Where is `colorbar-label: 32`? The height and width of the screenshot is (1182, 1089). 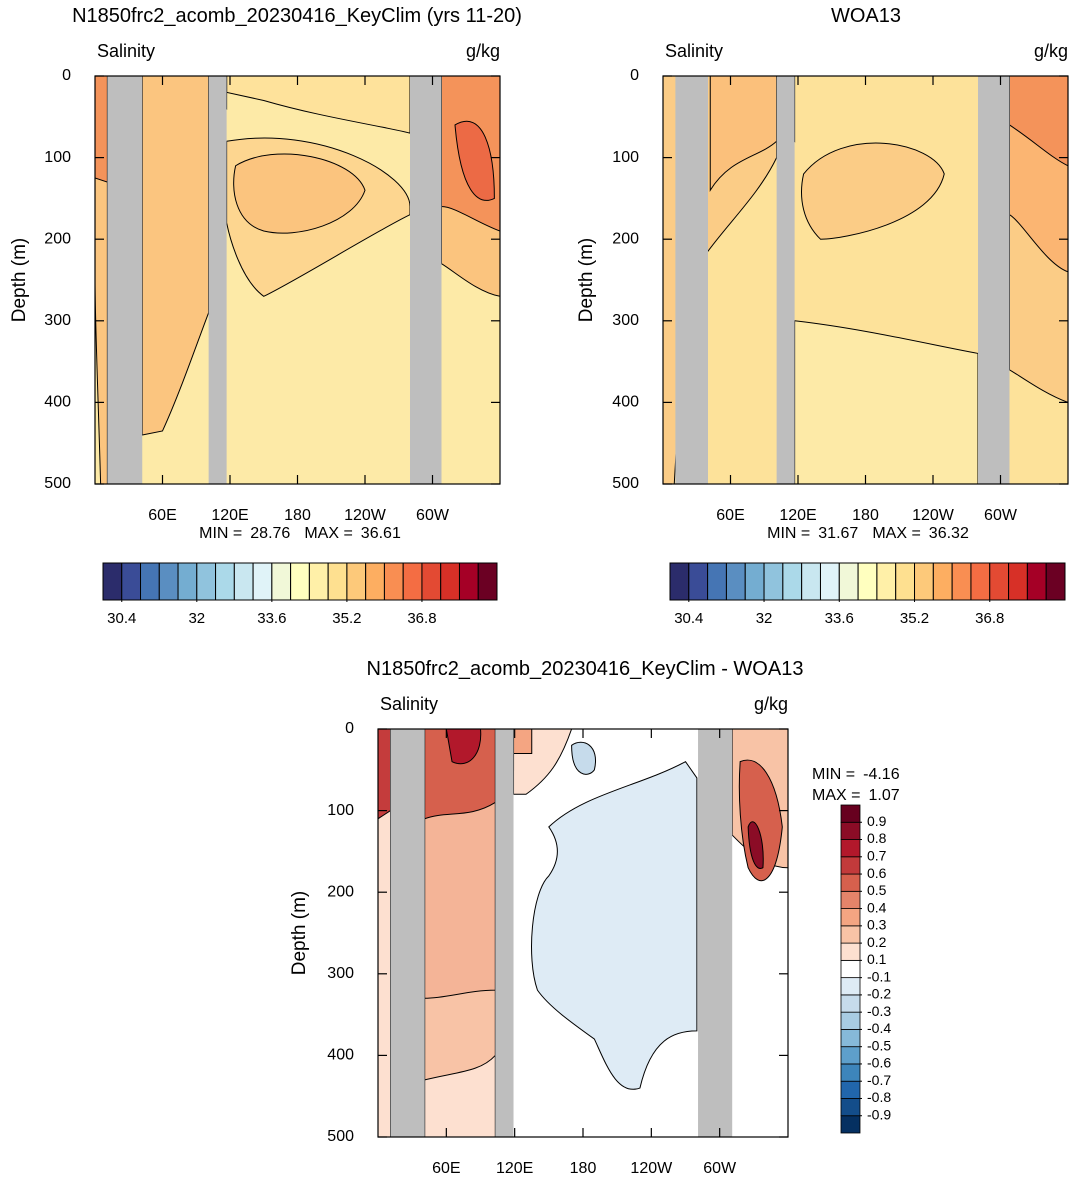
colorbar-label: 32 is located at coordinates (196, 618).